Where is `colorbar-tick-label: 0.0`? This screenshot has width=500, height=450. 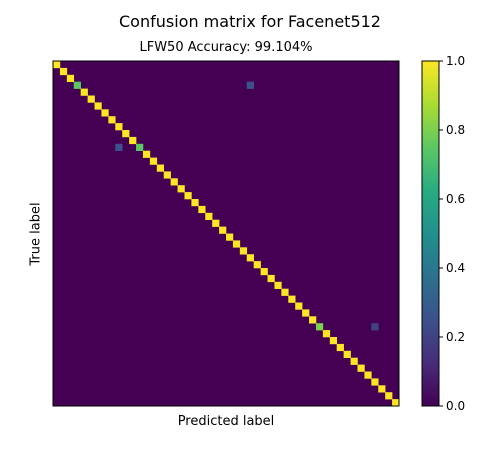
colorbar-tick-label: 0.0 is located at coordinates (455, 406).